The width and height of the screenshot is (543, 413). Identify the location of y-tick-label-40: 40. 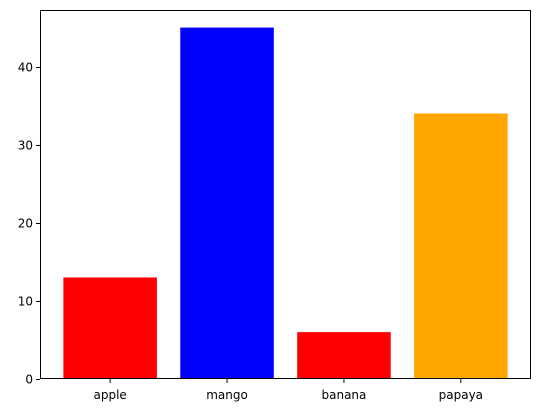
(25, 68).